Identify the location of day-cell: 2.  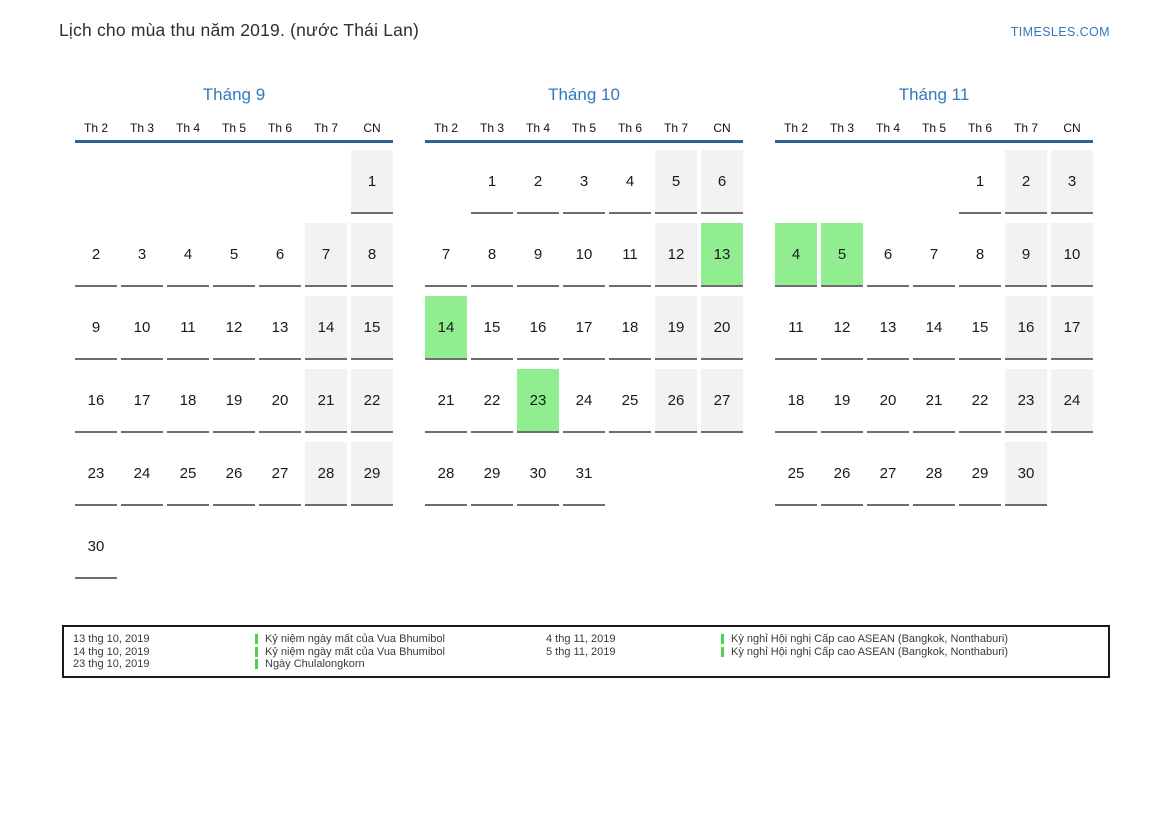
(1026, 182).